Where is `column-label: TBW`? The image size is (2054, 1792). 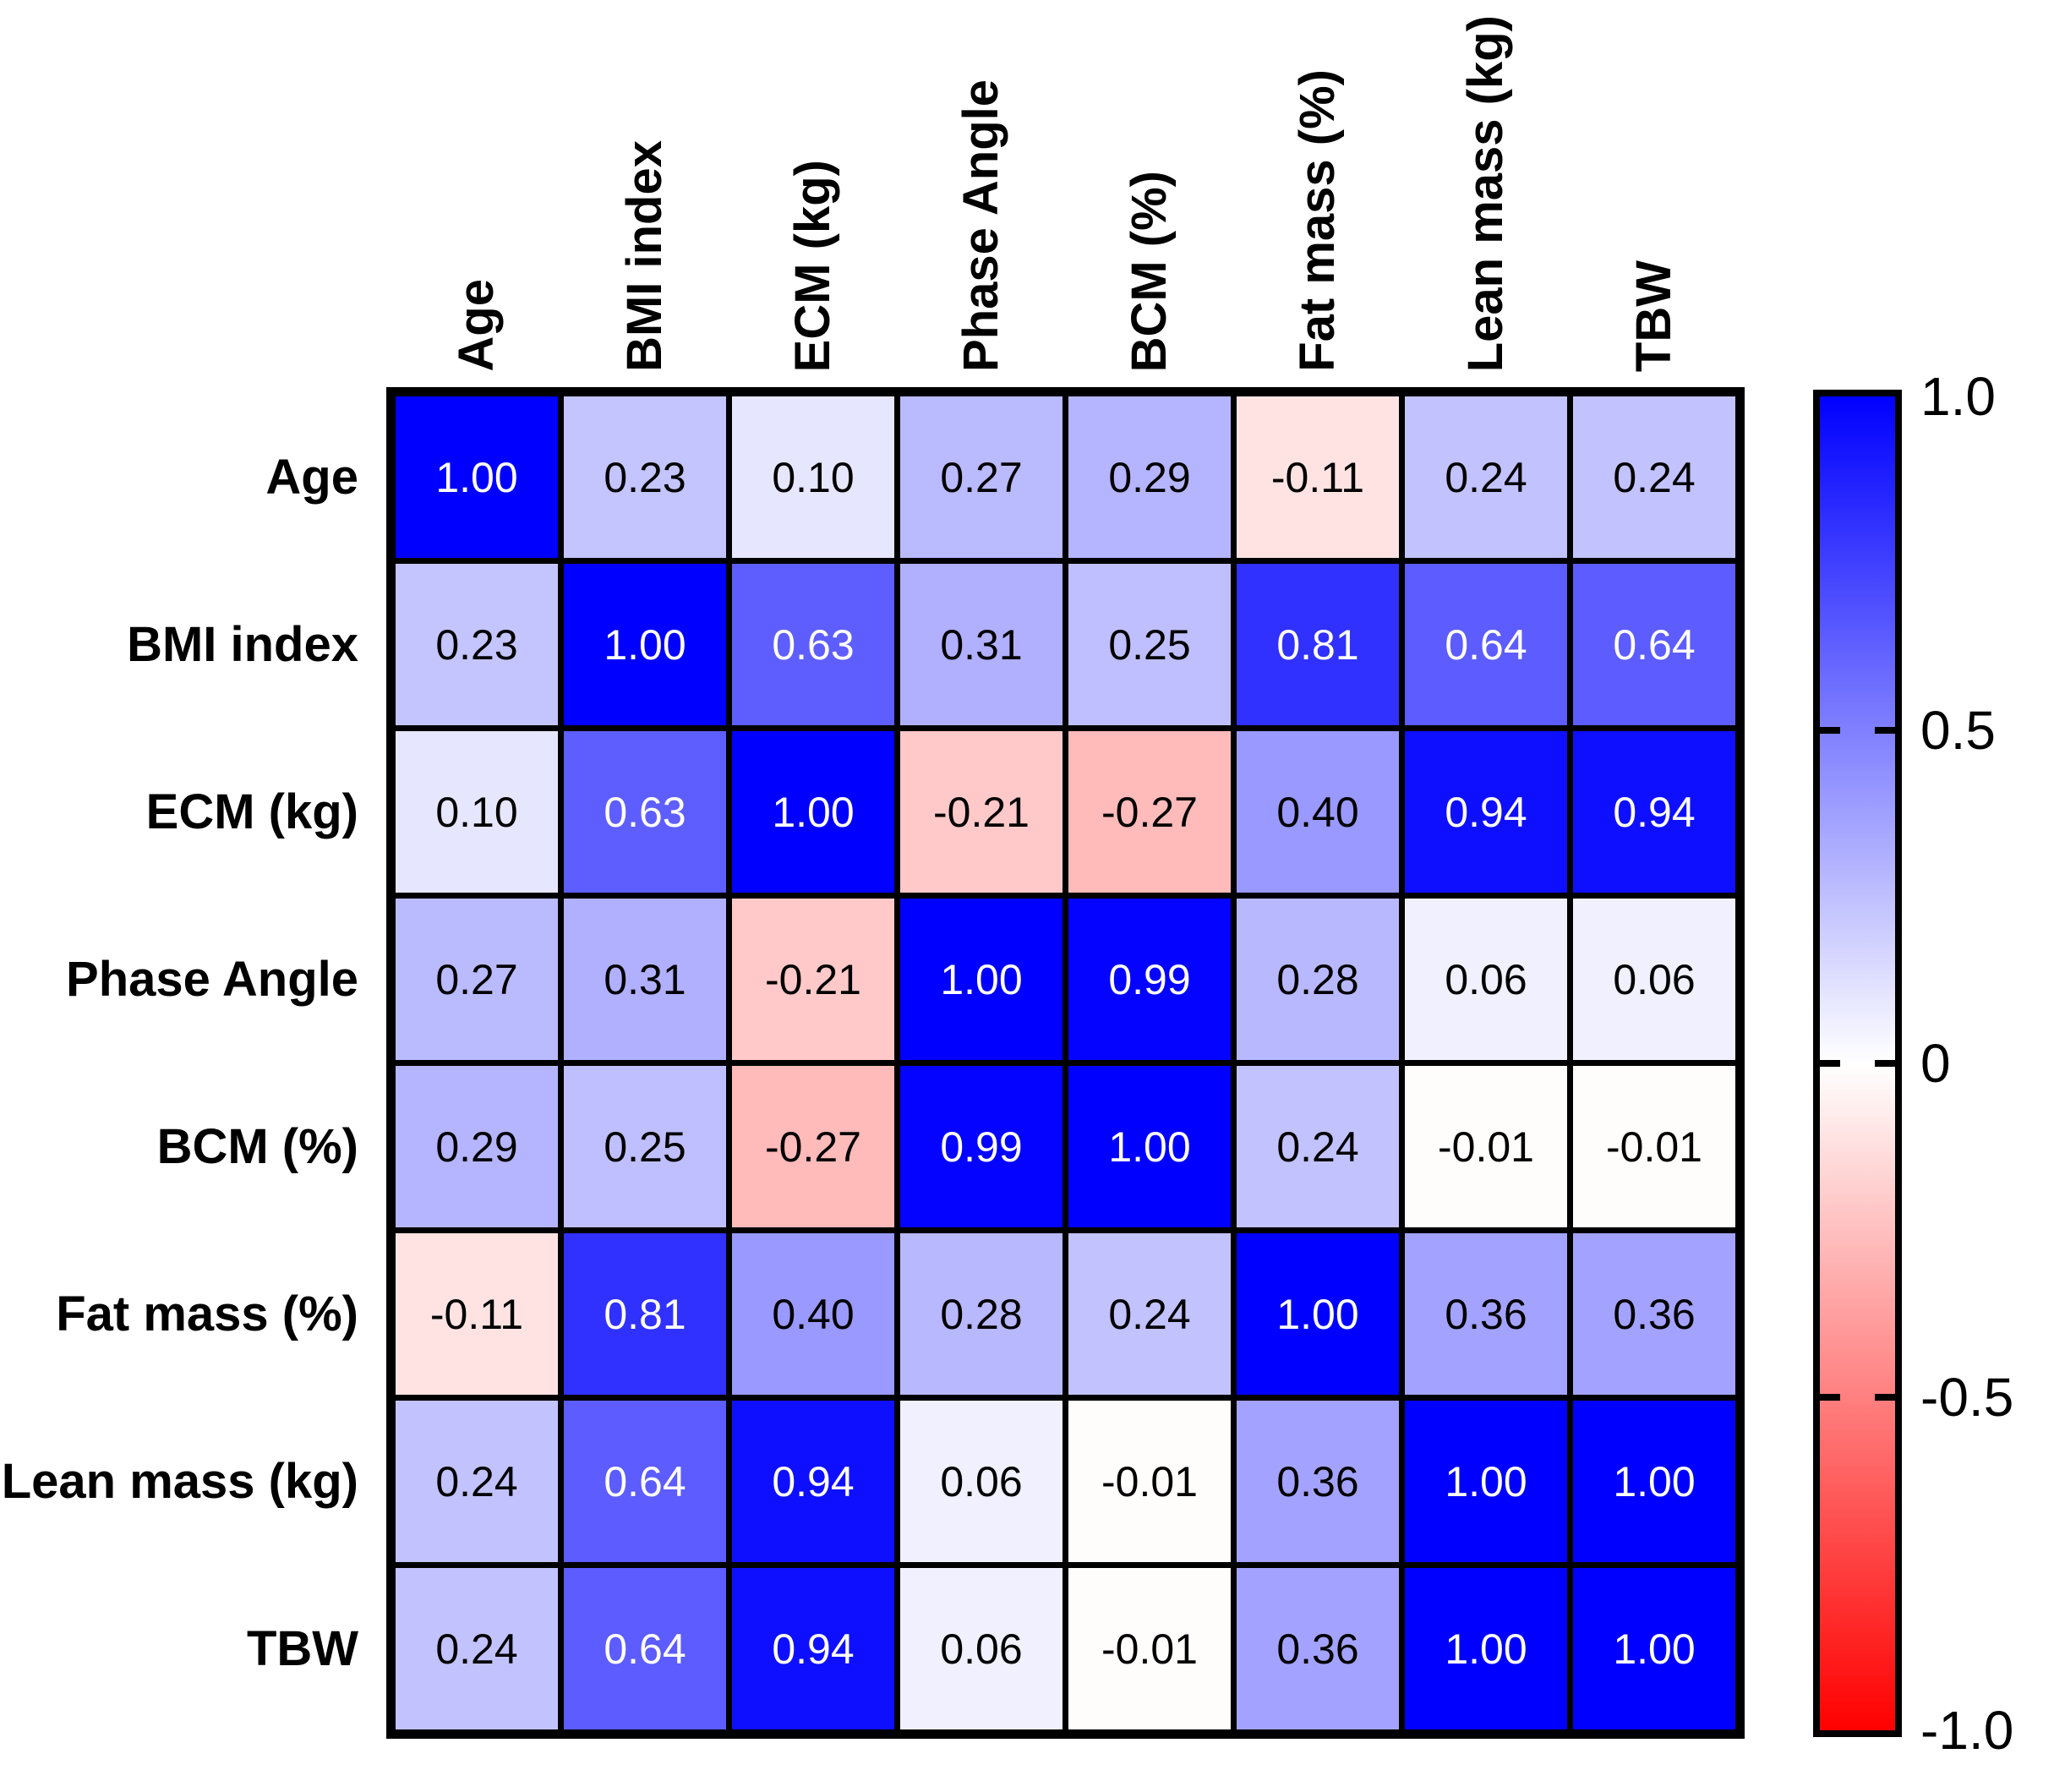 column-label: TBW is located at coordinates (1653, 316).